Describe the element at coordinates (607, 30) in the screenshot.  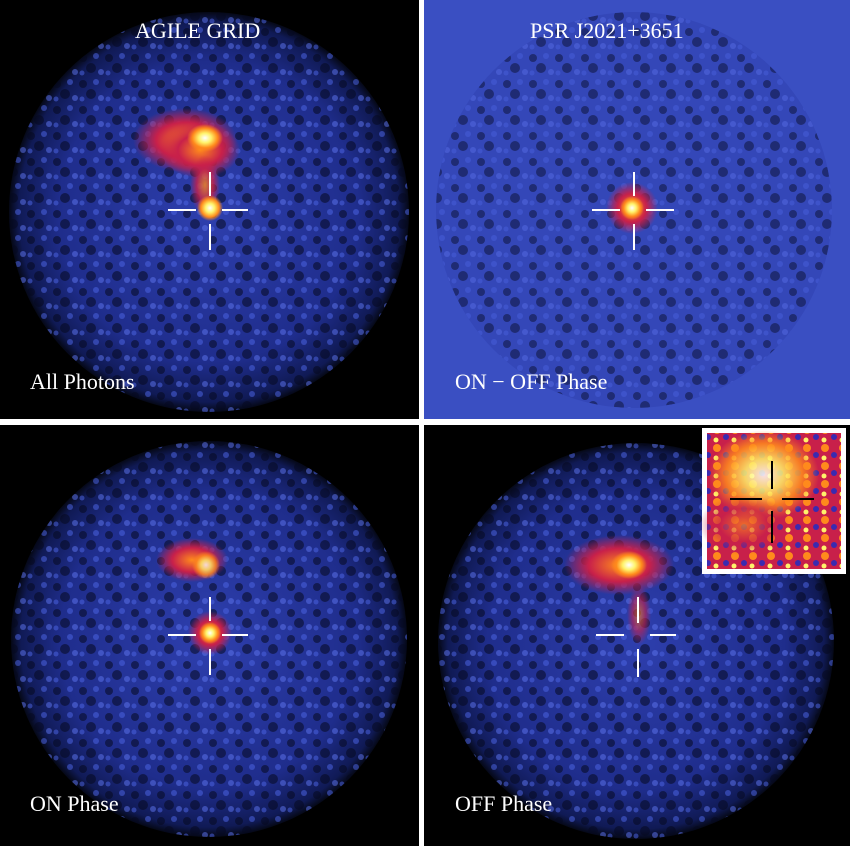
I see `panel-title: PSR J2021+3651` at that location.